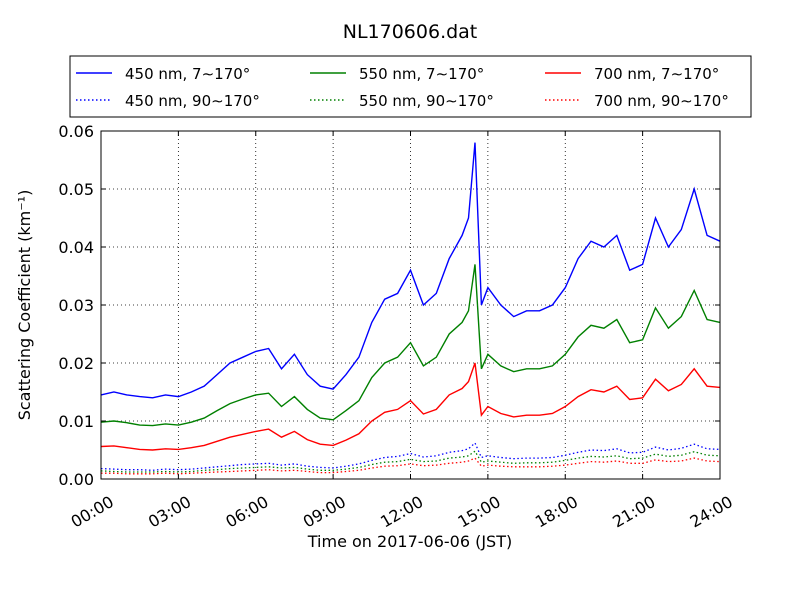 Image resolution: width=800 pixels, height=600 pixels. I want to click on x-tick-label: 12:00, so click(401, 512).